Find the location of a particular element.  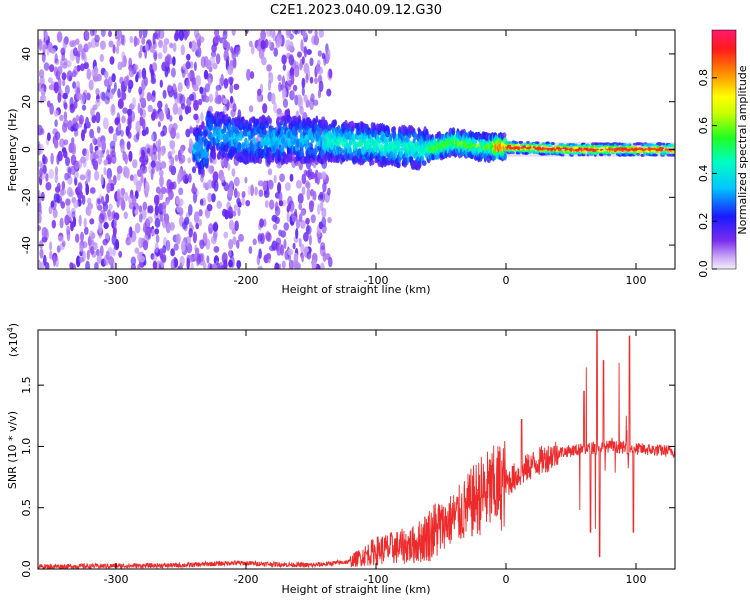

x-tick-label: -200 is located at coordinates (246, 280).